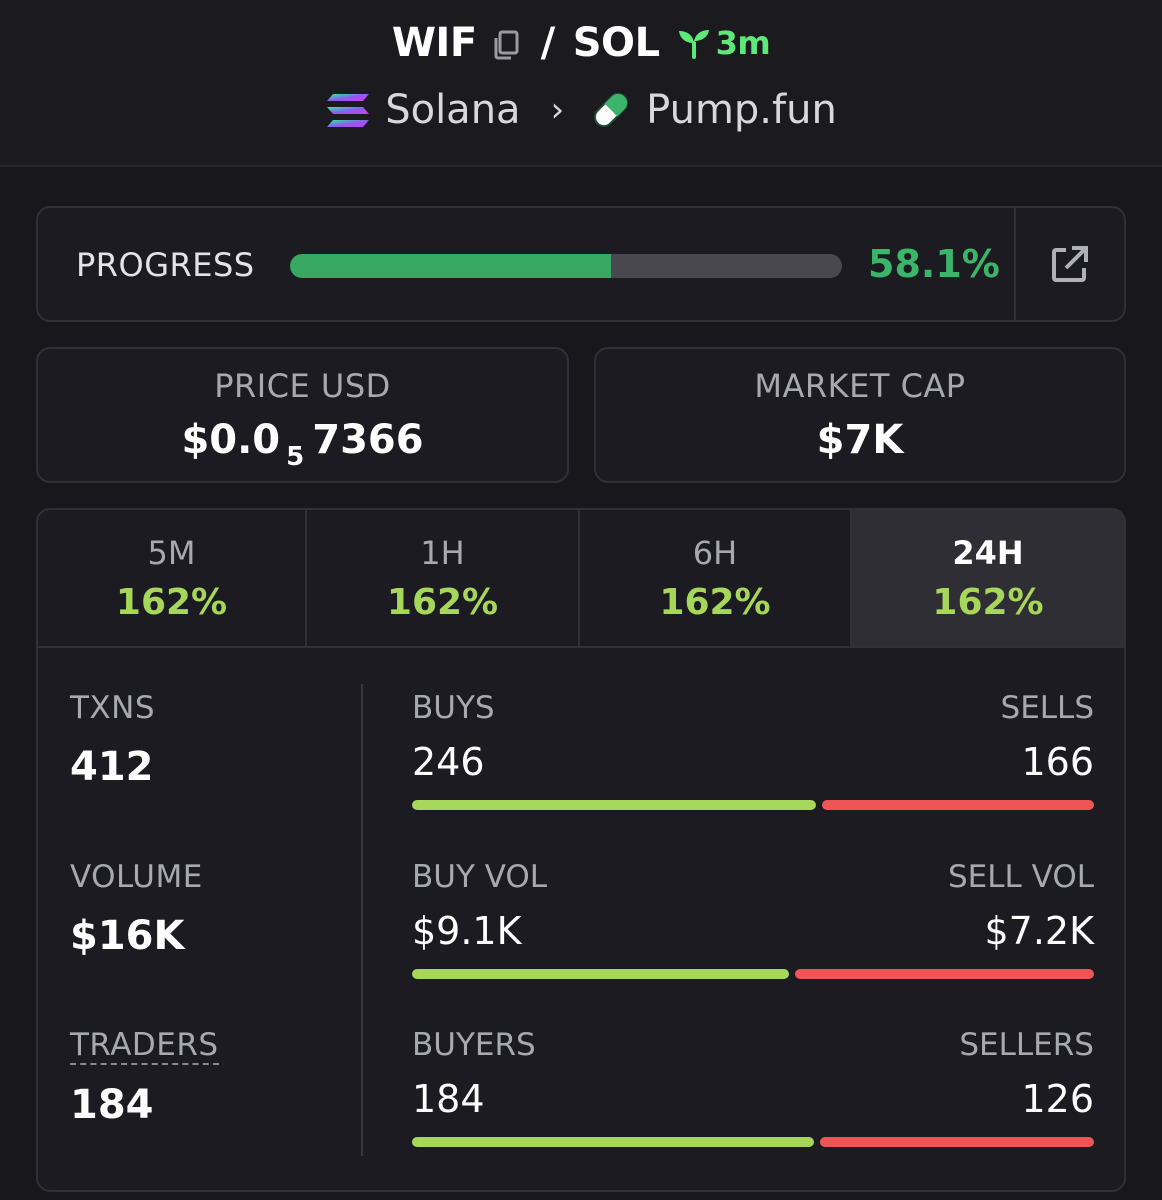 The image size is (1162, 1200). I want to click on progress-bar-fill, so click(450, 266).